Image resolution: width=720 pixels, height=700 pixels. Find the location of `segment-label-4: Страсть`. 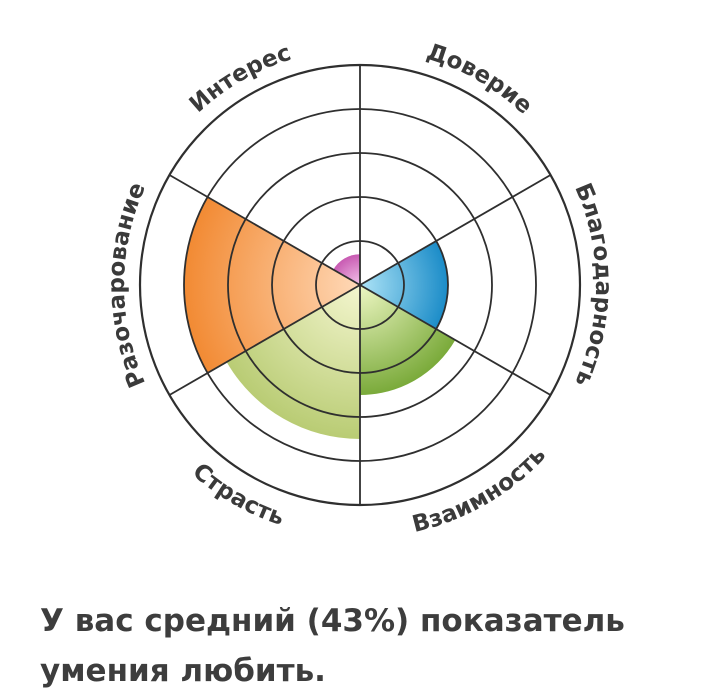

segment-label-4: Страсть is located at coordinates (238, 494).